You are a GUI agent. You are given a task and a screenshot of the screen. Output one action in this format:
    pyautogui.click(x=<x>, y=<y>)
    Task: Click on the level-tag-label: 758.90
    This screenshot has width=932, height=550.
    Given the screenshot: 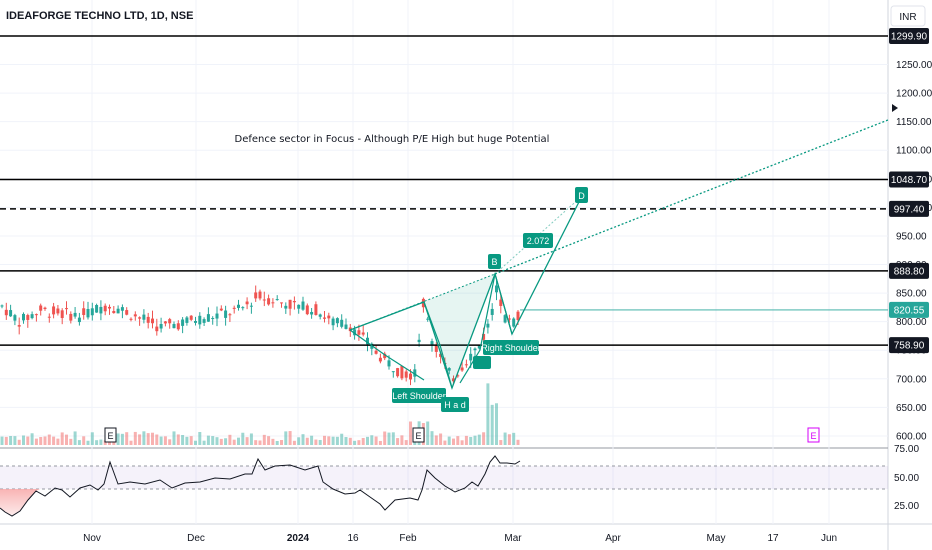 What is the action you would take?
    pyautogui.click(x=909, y=346)
    